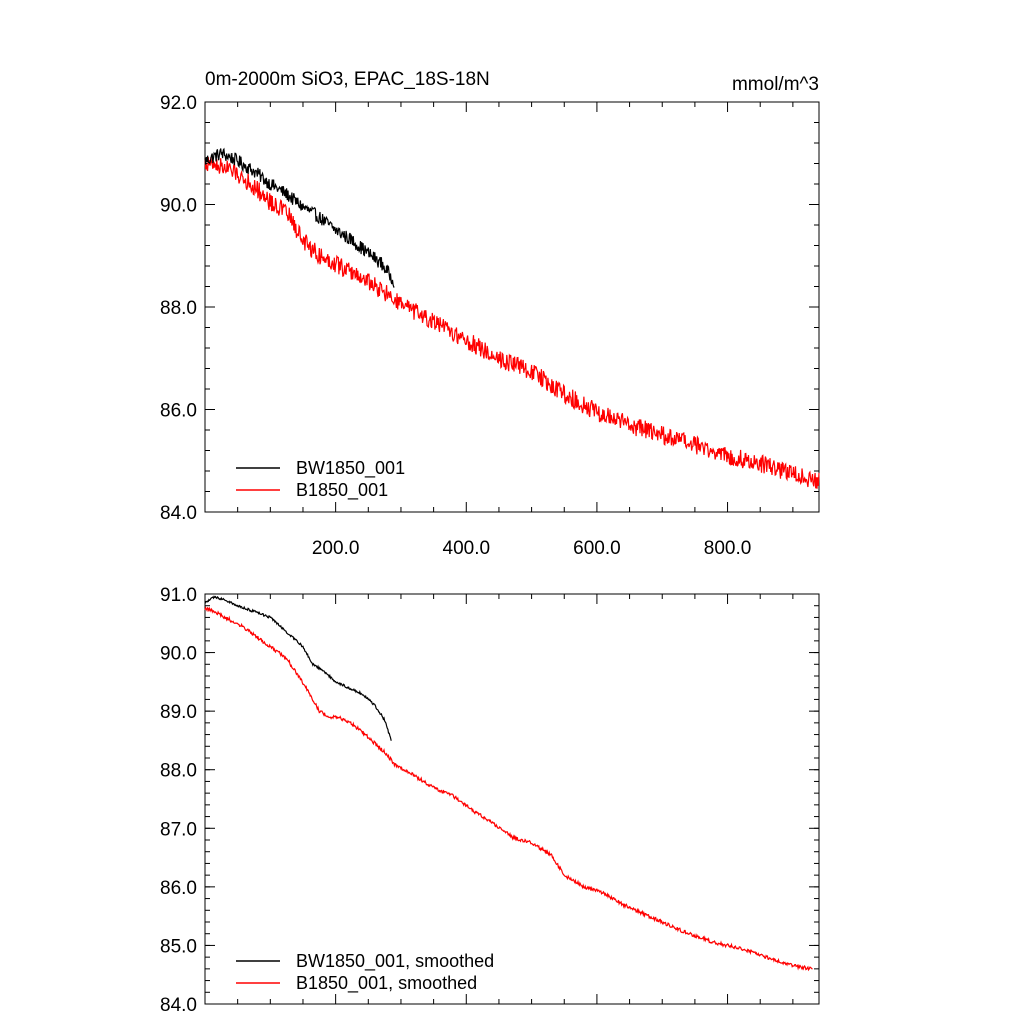  Describe the element at coordinates (178, 103) in the screenshot. I see `y-tick-label: 92.0` at that location.